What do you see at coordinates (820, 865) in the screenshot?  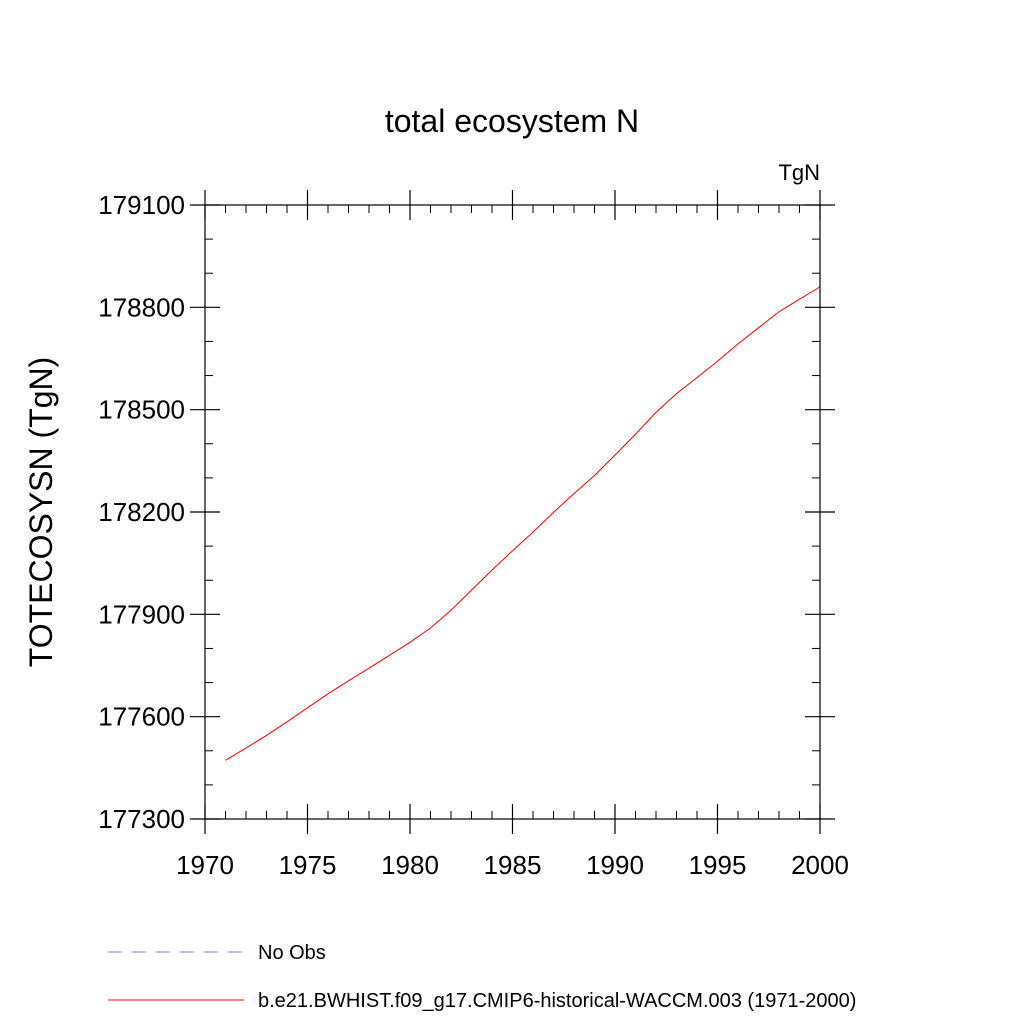 I see `x-tick-label: 2000` at bounding box center [820, 865].